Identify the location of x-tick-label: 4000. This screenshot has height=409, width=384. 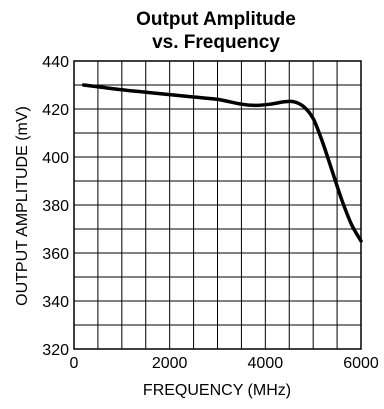
(266, 363).